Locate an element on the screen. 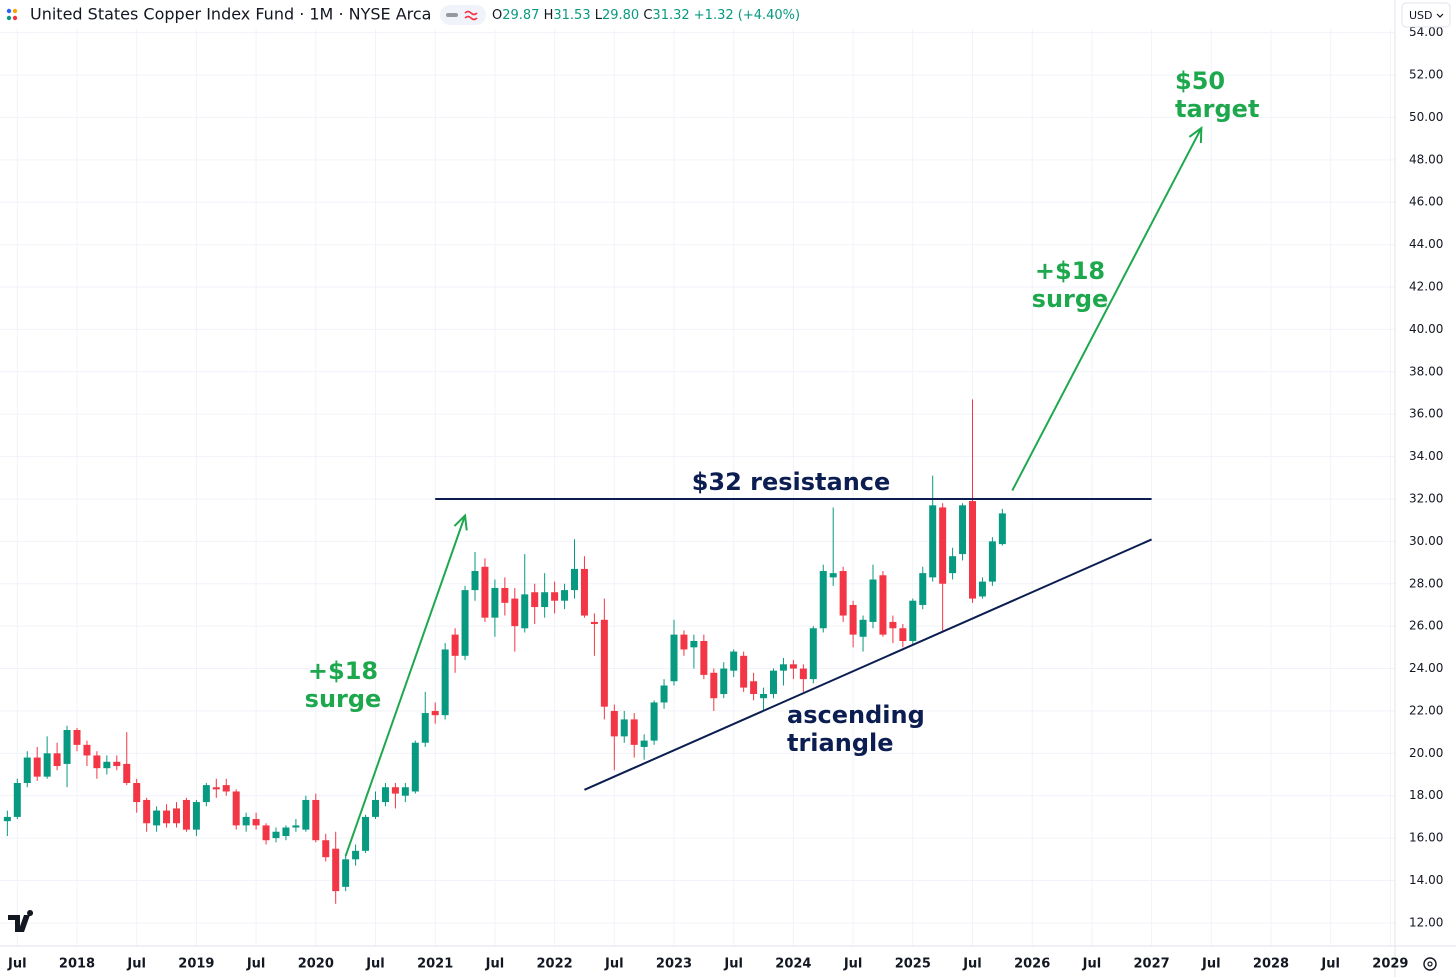 The height and width of the screenshot is (977, 1456). currency-button is located at coordinates (1426, 15).